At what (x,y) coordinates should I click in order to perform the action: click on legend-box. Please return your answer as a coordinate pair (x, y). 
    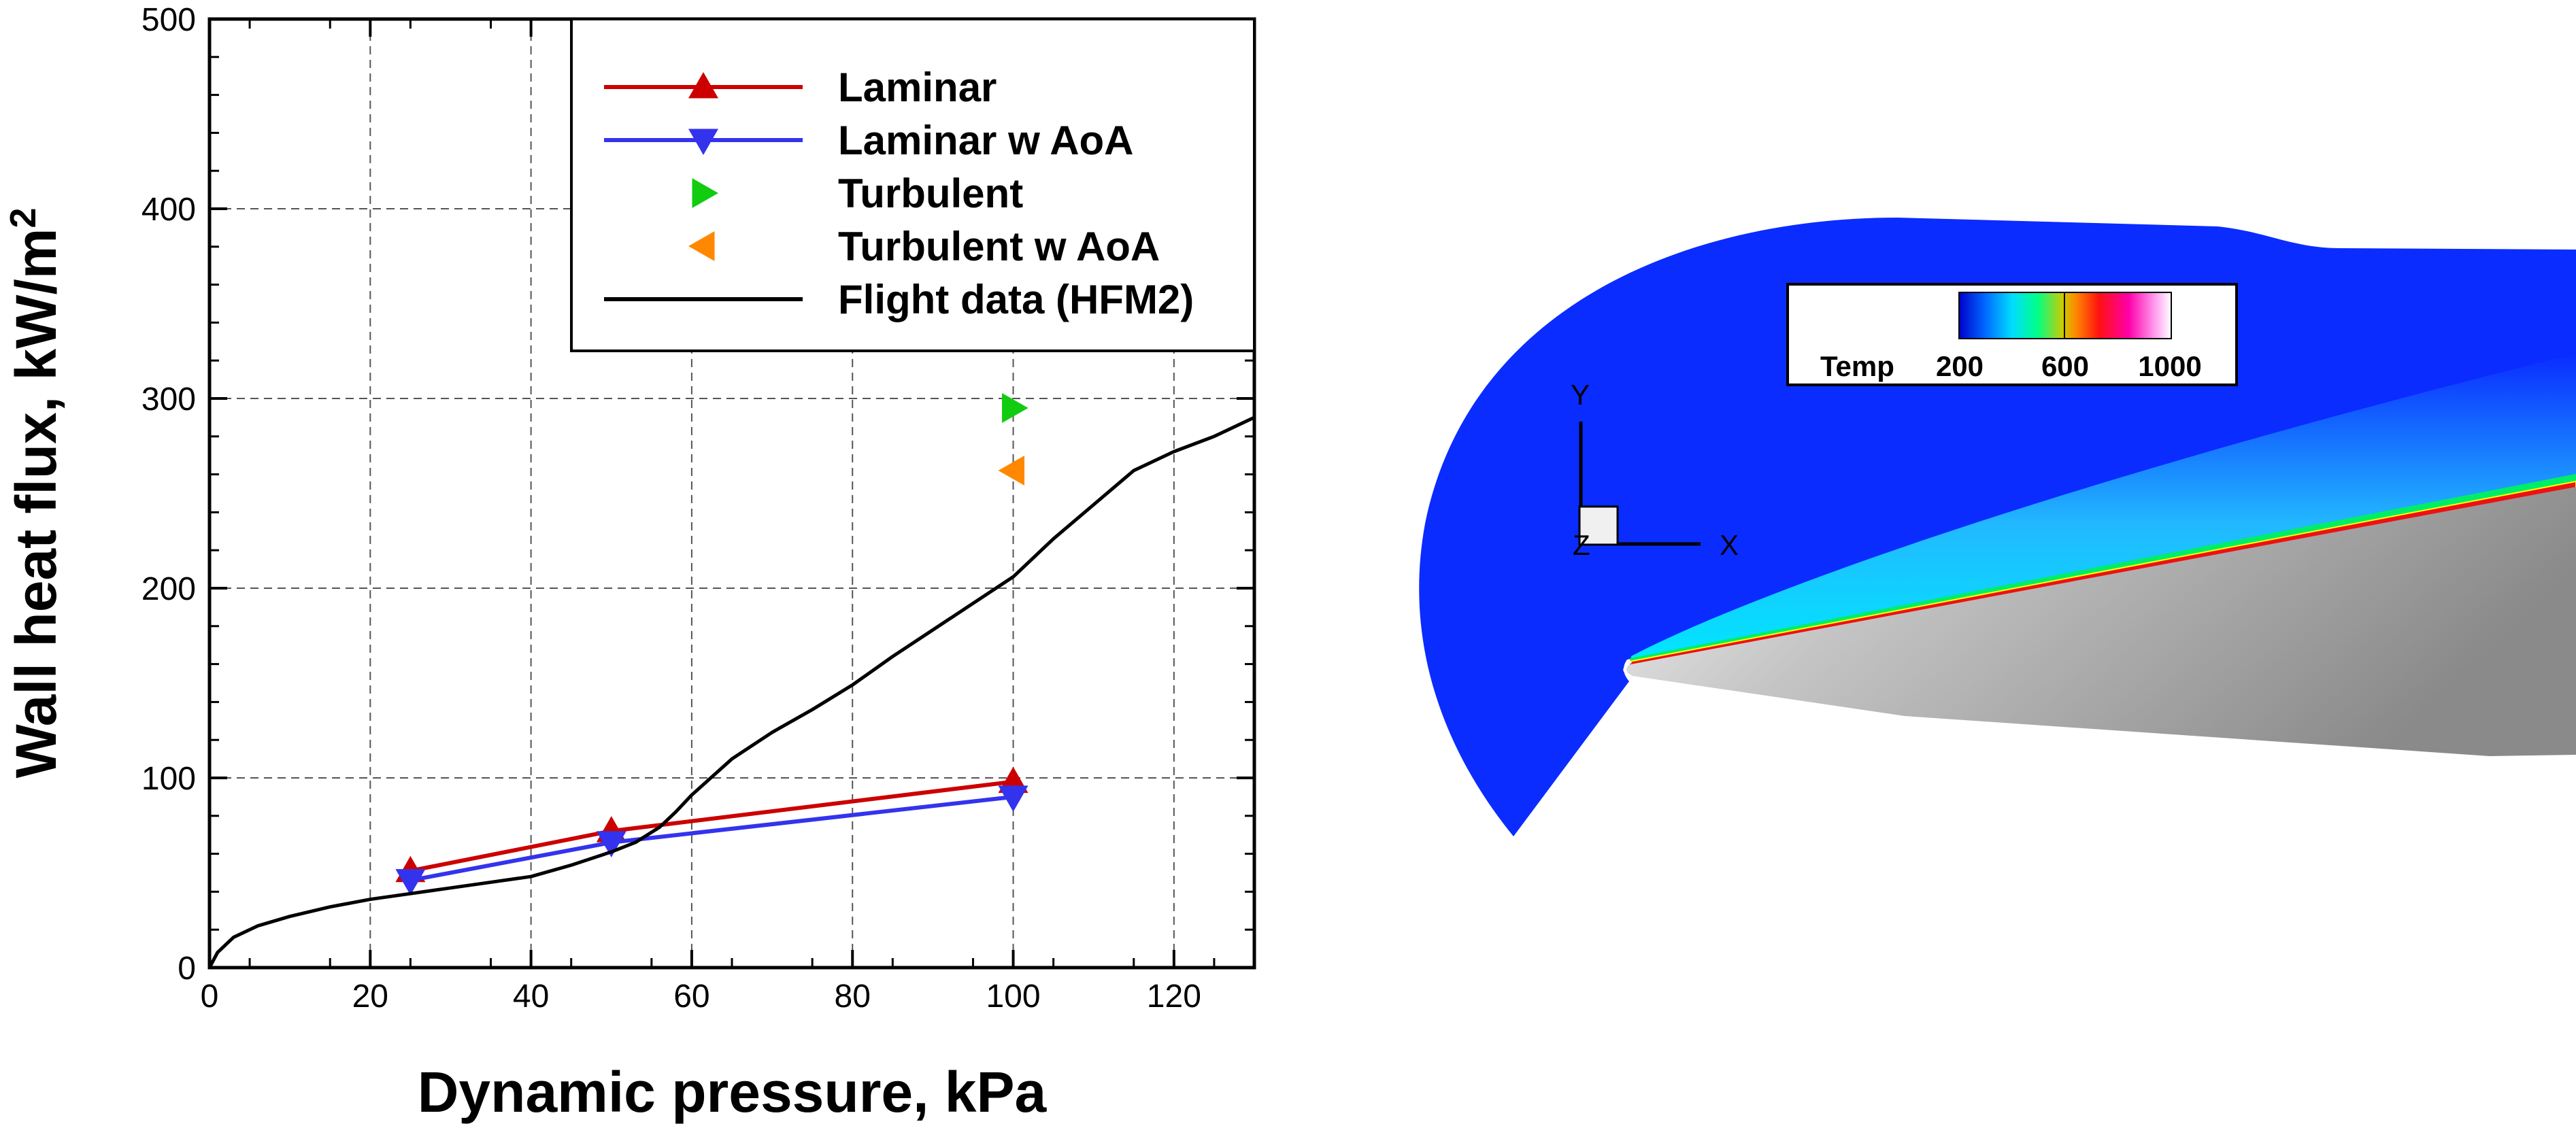
    Looking at the image, I should click on (913, 185).